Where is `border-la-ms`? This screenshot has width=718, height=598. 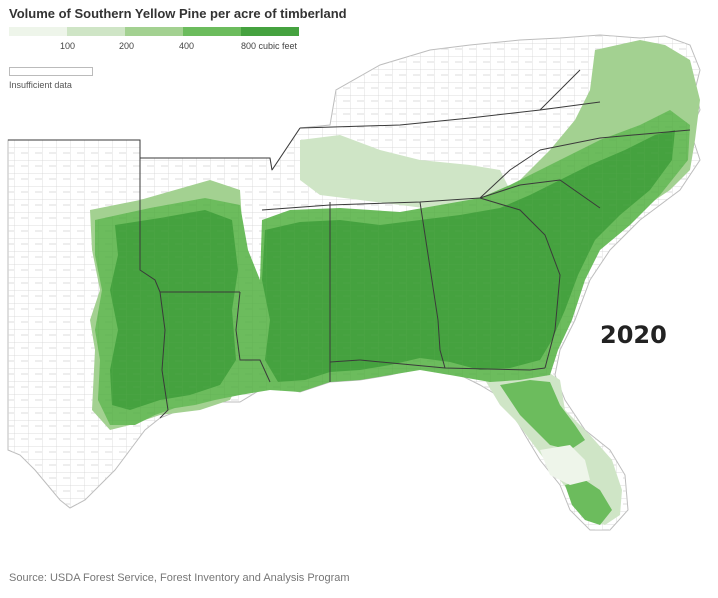 border-la-ms is located at coordinates (253, 337).